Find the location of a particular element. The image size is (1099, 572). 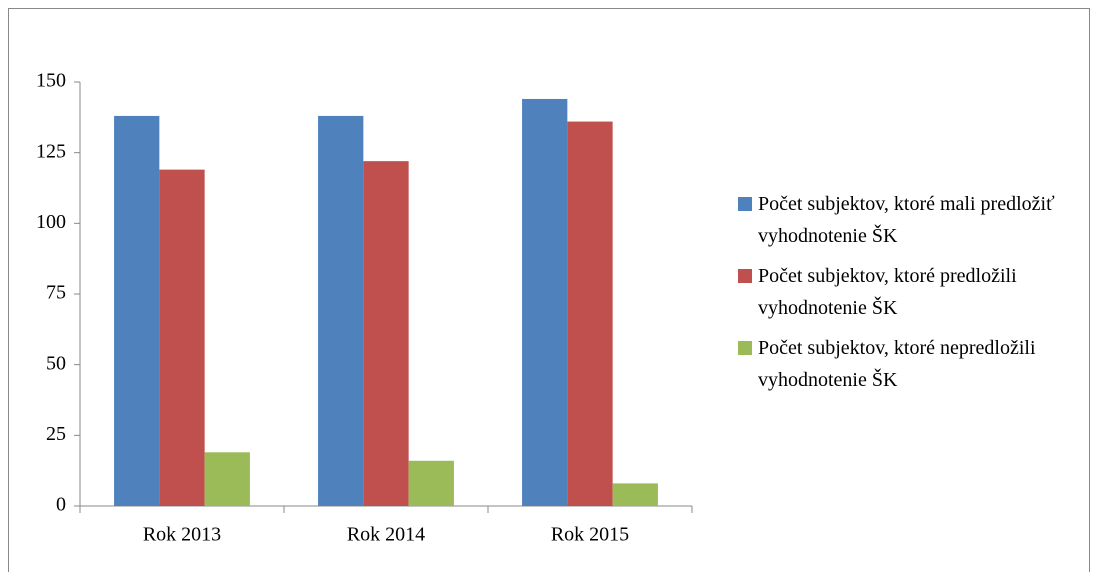

x-tick-label: Rok 2013 is located at coordinates (182, 535).